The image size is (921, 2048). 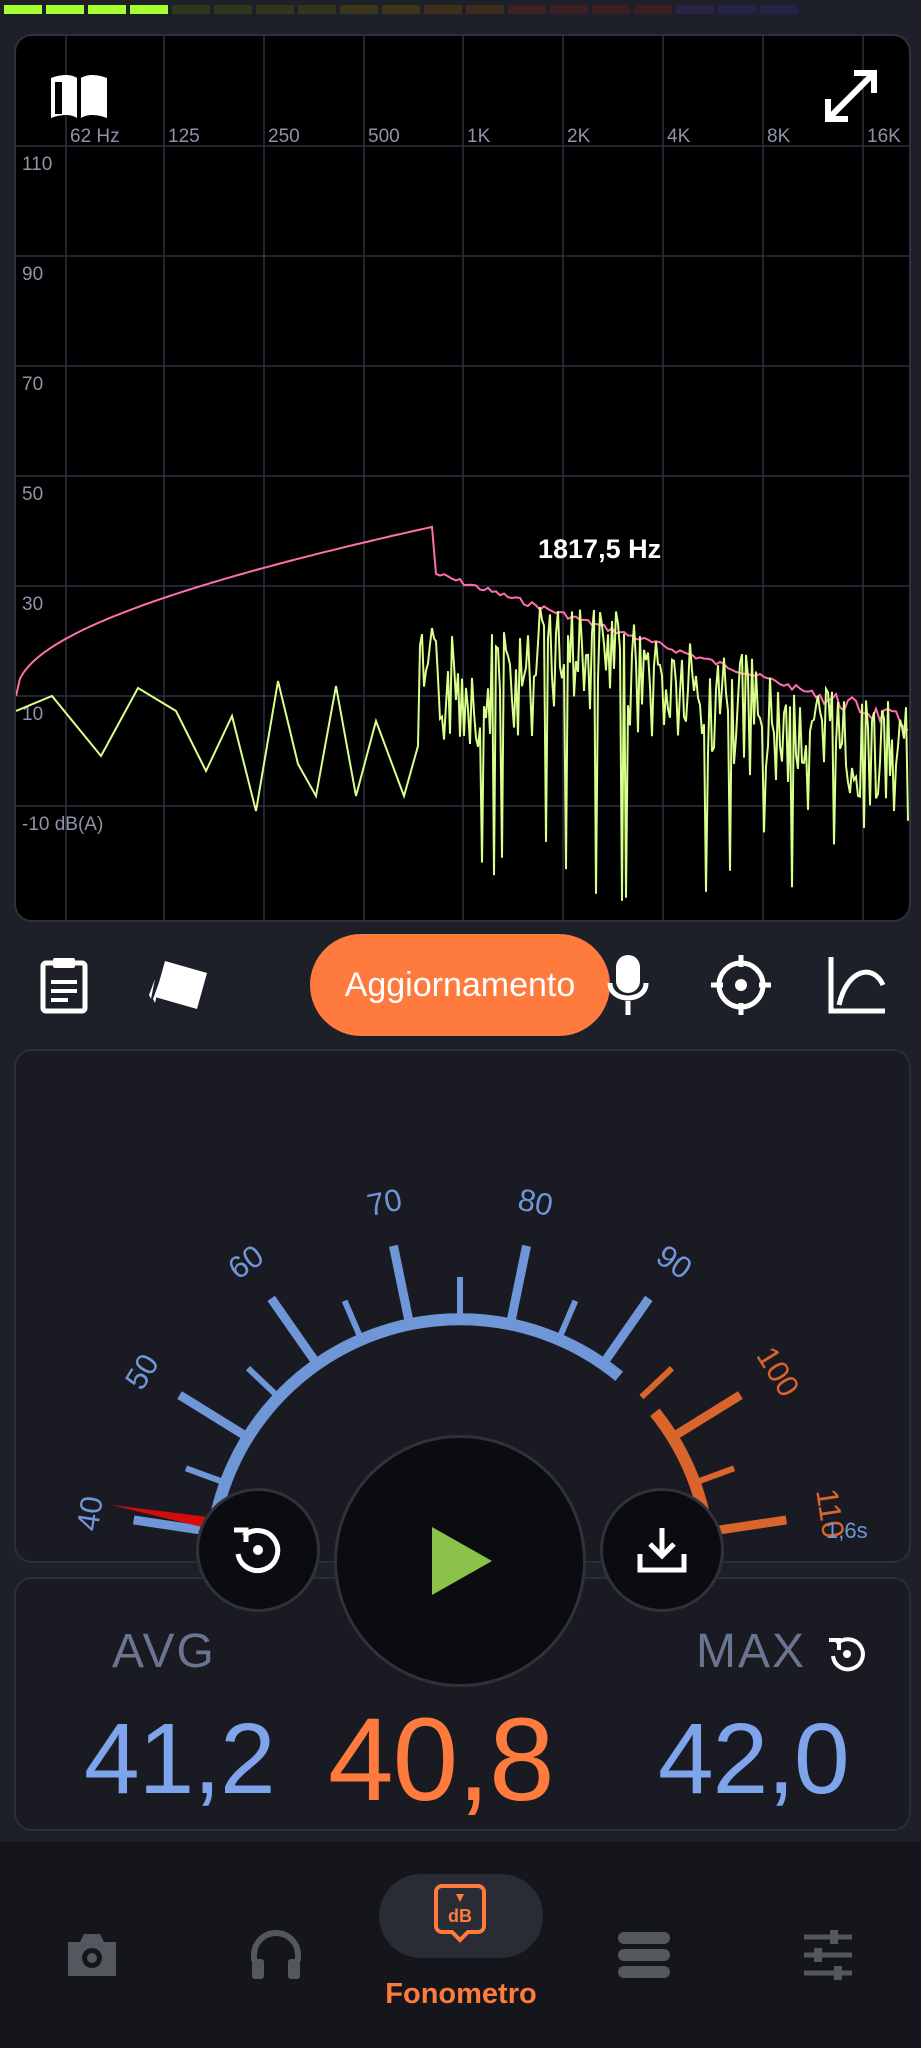 I want to click on db-tick-label: 10, so click(x=32, y=714).